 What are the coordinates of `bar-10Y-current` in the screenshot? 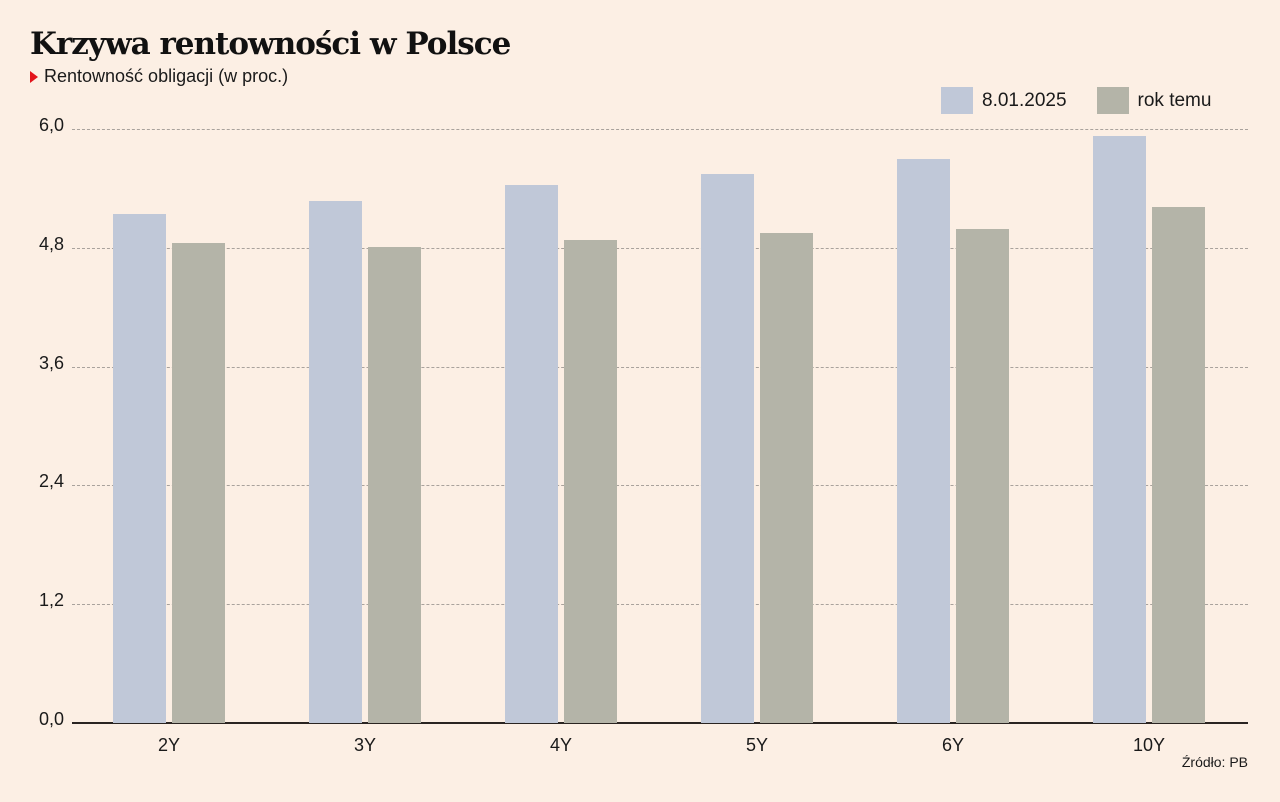 It's located at (1119, 429).